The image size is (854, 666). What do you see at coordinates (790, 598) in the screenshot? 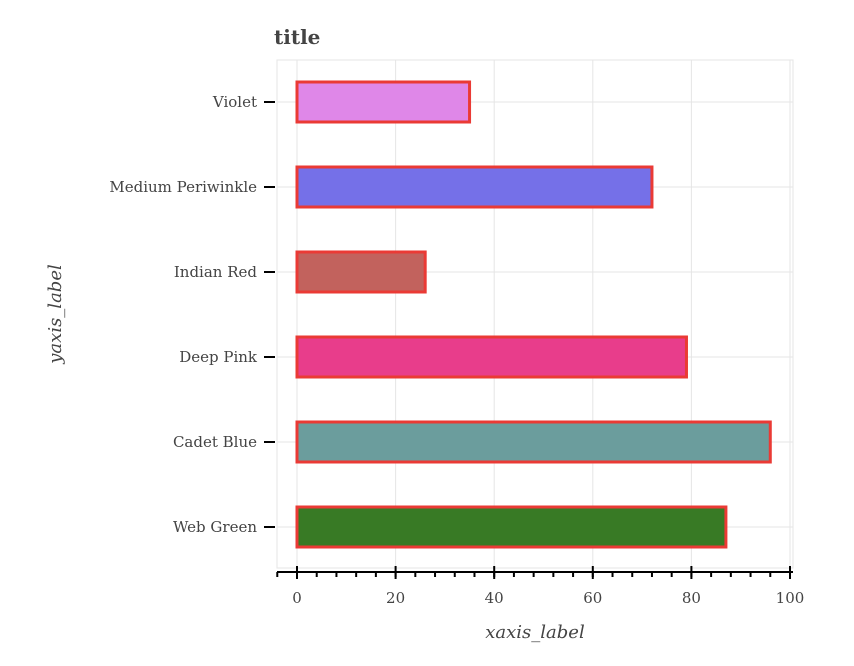
I see `x-tick-label: 100` at bounding box center [790, 598].